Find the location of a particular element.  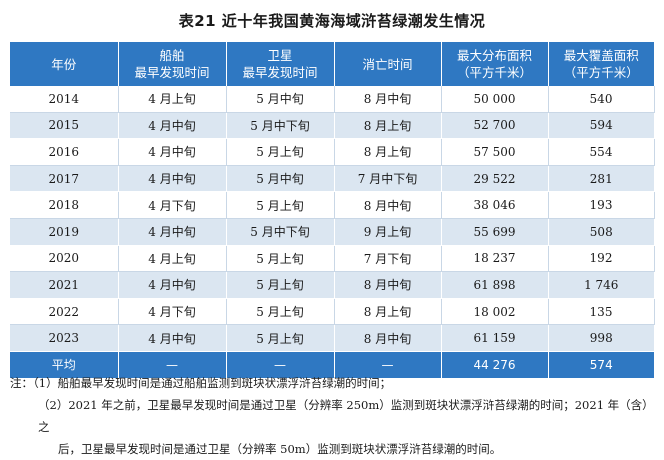

table-row: 2017 4 月中旬 5 月中旬 7 月中下旬 29 522 281 is located at coordinates (332, 179).